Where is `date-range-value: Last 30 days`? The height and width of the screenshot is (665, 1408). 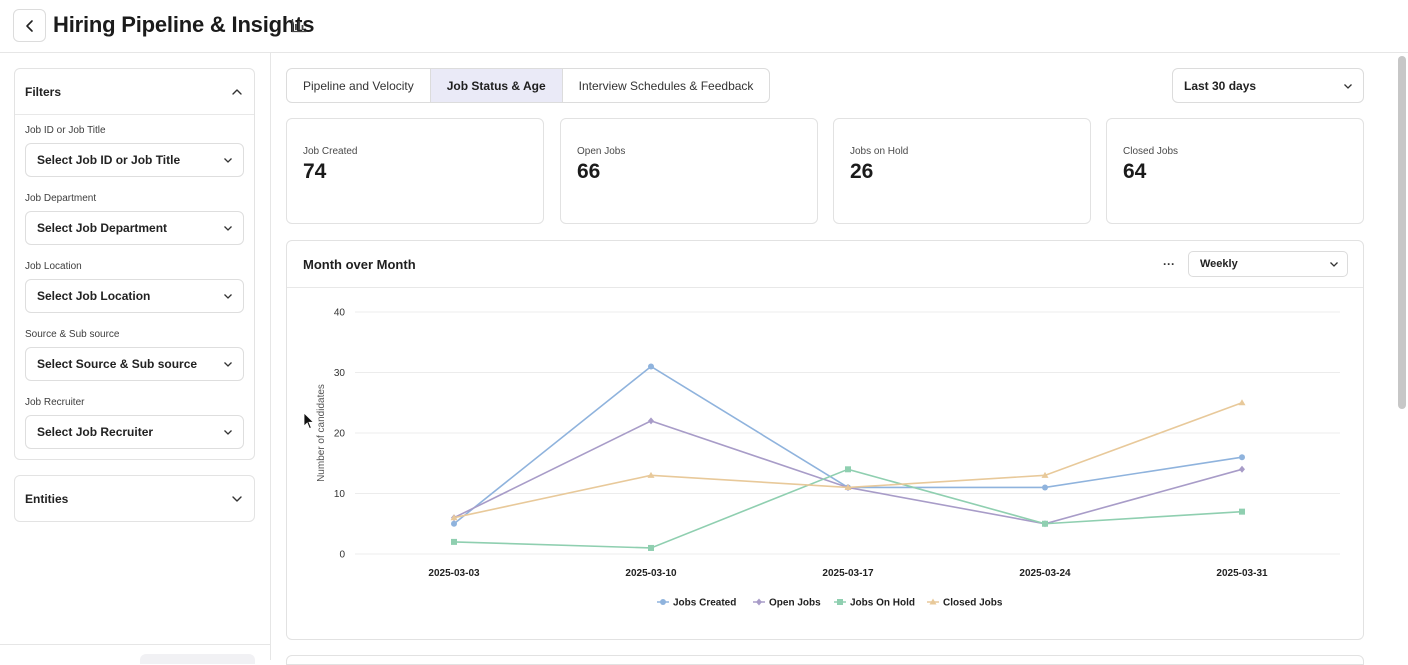
date-range-value: Last 30 days is located at coordinates (1220, 85).